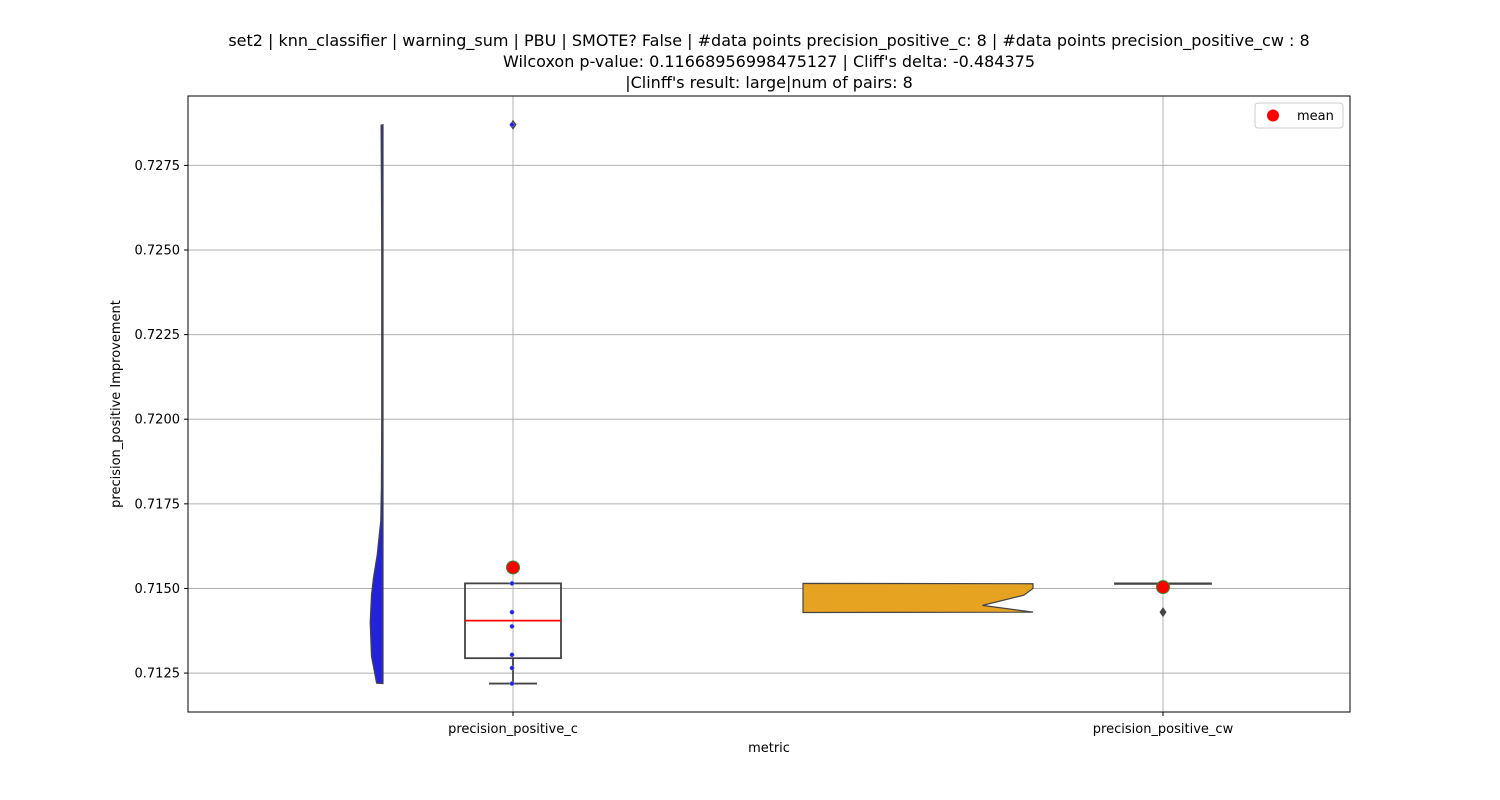  Describe the element at coordinates (1273, 115) in the screenshot. I see `legend-mean-marker` at that location.